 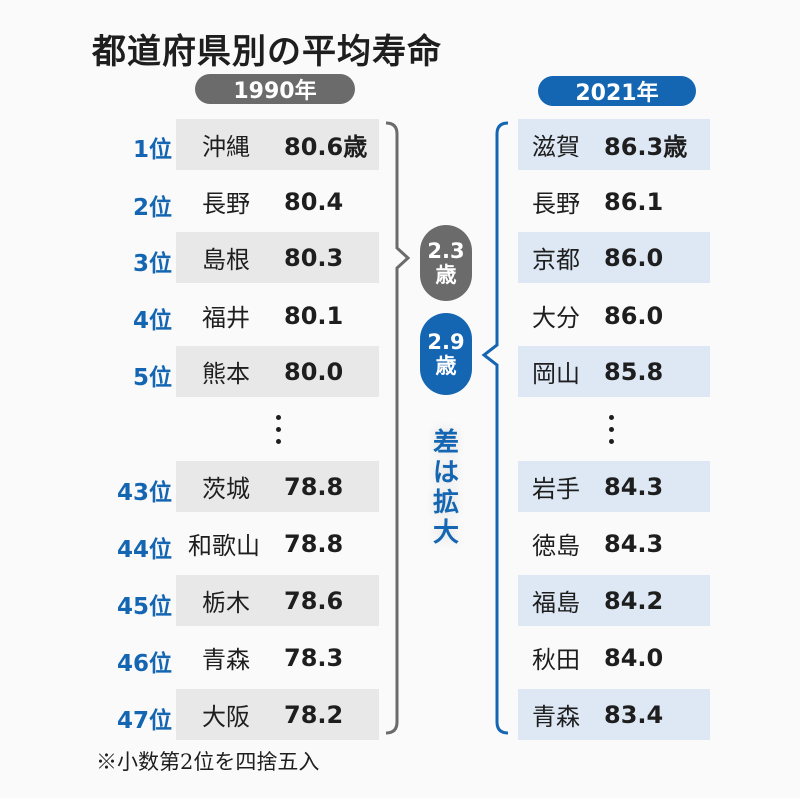 What do you see at coordinates (152, 150) in the screenshot?
I see `rank-label: 1位` at bounding box center [152, 150].